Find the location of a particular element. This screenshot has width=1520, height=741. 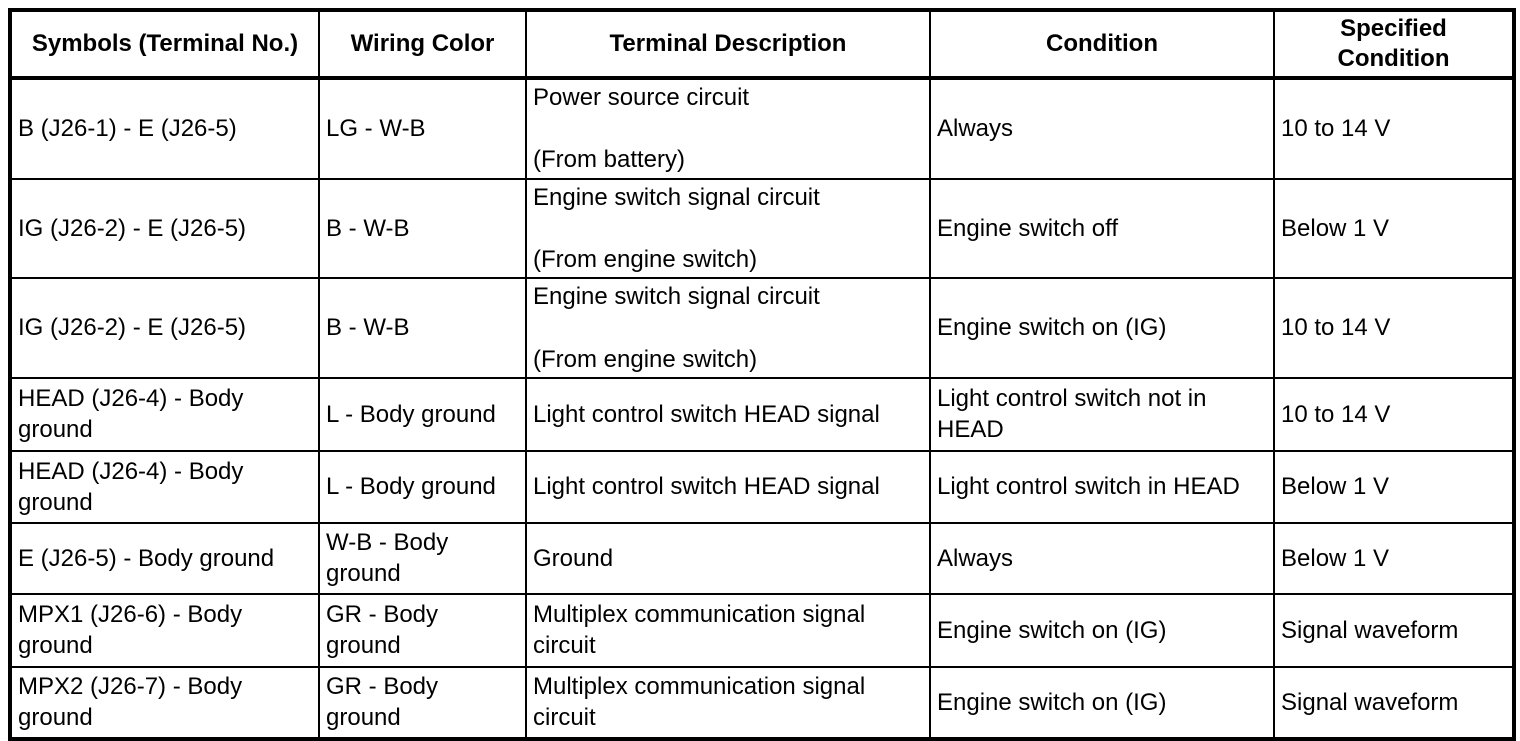

cell-description: Ground is located at coordinates (728, 558).